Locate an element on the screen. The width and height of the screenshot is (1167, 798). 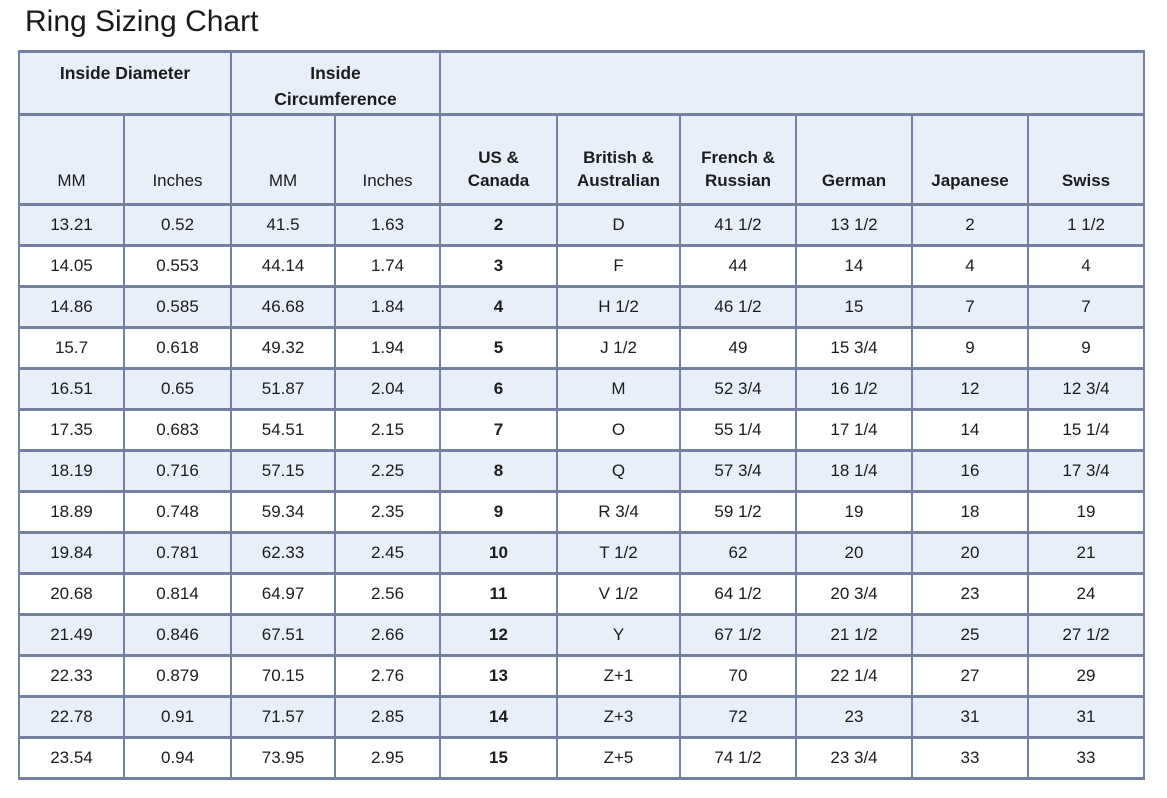
table-cell: 49 is located at coordinates (738, 347).